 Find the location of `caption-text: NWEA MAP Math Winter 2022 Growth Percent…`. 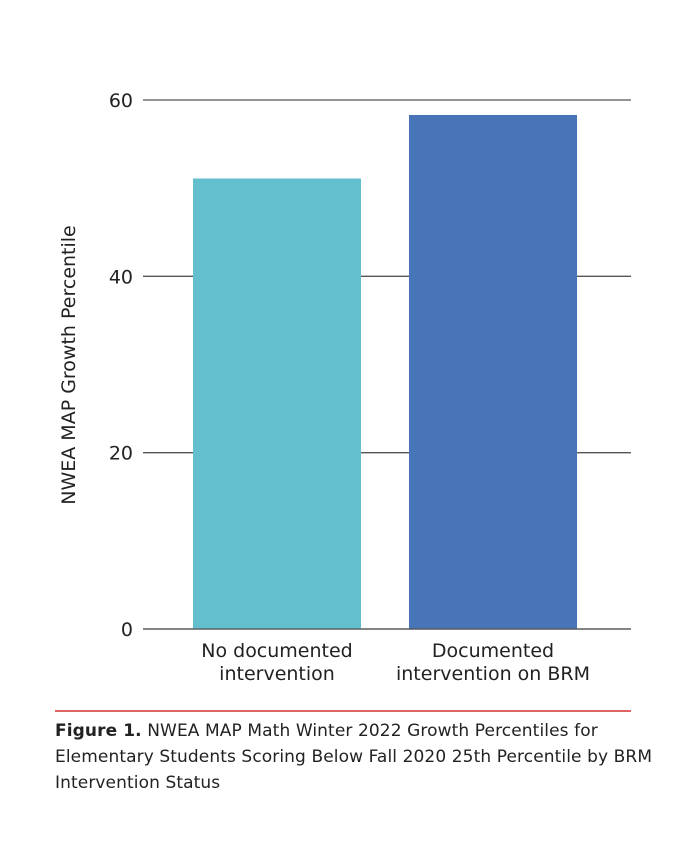

caption-text: NWEA MAP Math Winter 2022 Growth Percent… is located at coordinates (354, 757).